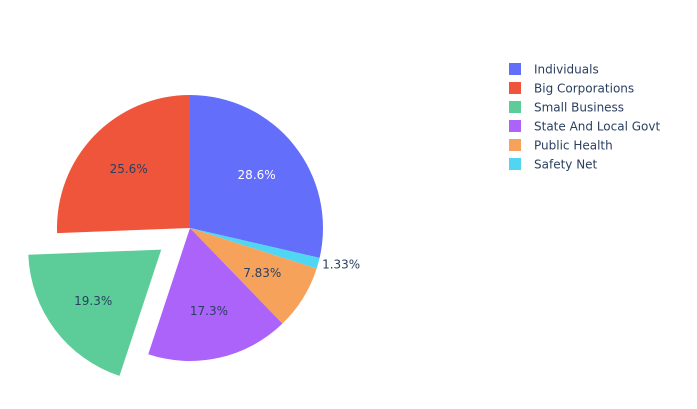 Image resolution: width=697 pixels, height=409 pixels. What do you see at coordinates (566, 70) in the screenshot?
I see `legend-label-individuals: Individuals` at bounding box center [566, 70].